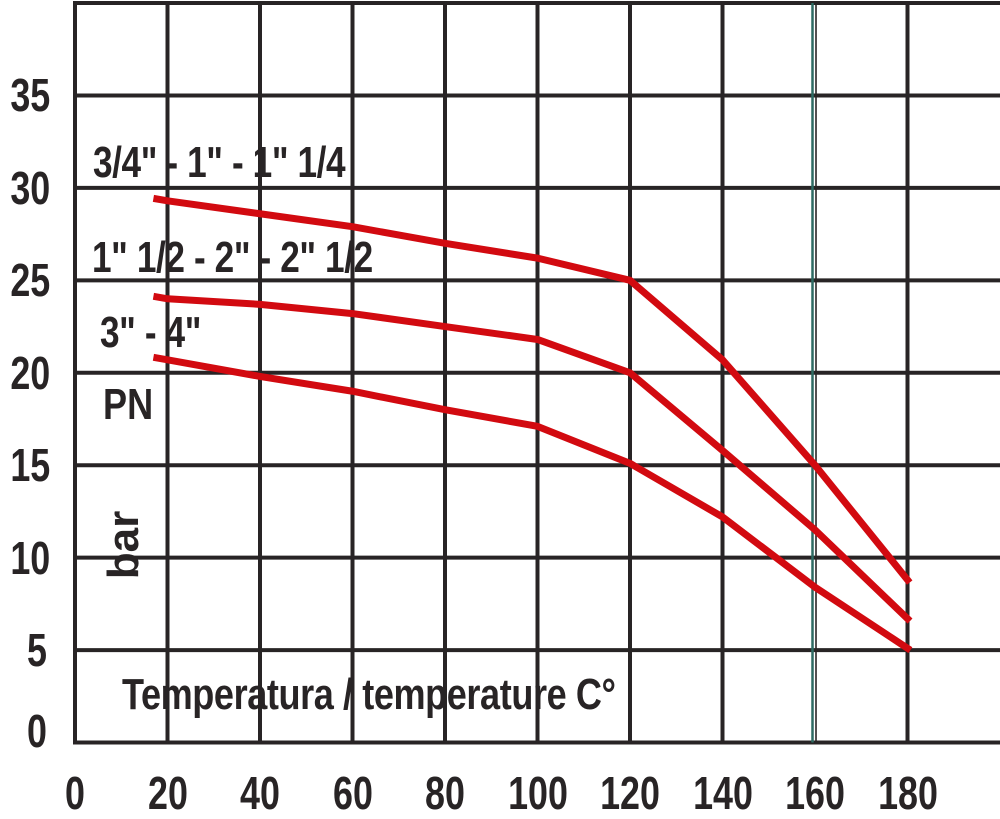 This screenshot has height=819, width=1000. What do you see at coordinates (219, 162) in the screenshot?
I see `series-label-small-sizes: 3/4" - 1" - 1" 1/4` at bounding box center [219, 162].